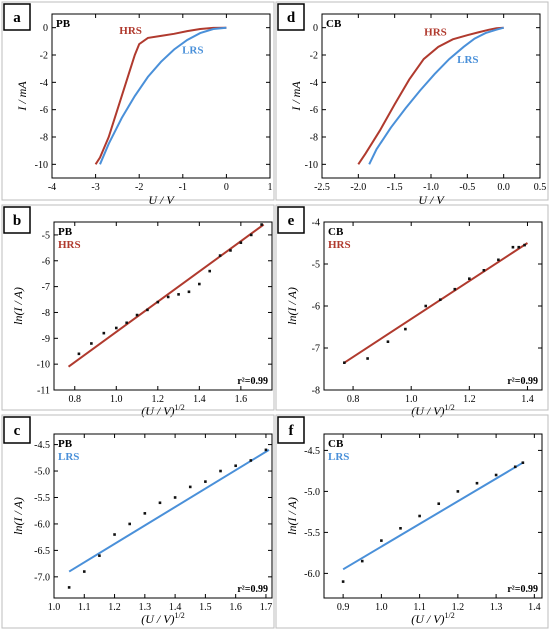 The height and width of the screenshot is (630, 550). Describe the element at coordinates (180, 615) in the screenshot. I see `x-axis-label-exponent: 1/2` at that location.